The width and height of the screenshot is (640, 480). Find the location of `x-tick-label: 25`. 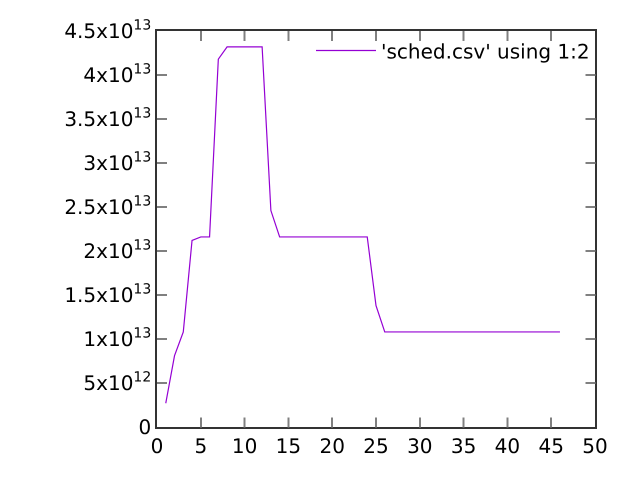

x-tick-label: 25 is located at coordinates (376, 446).